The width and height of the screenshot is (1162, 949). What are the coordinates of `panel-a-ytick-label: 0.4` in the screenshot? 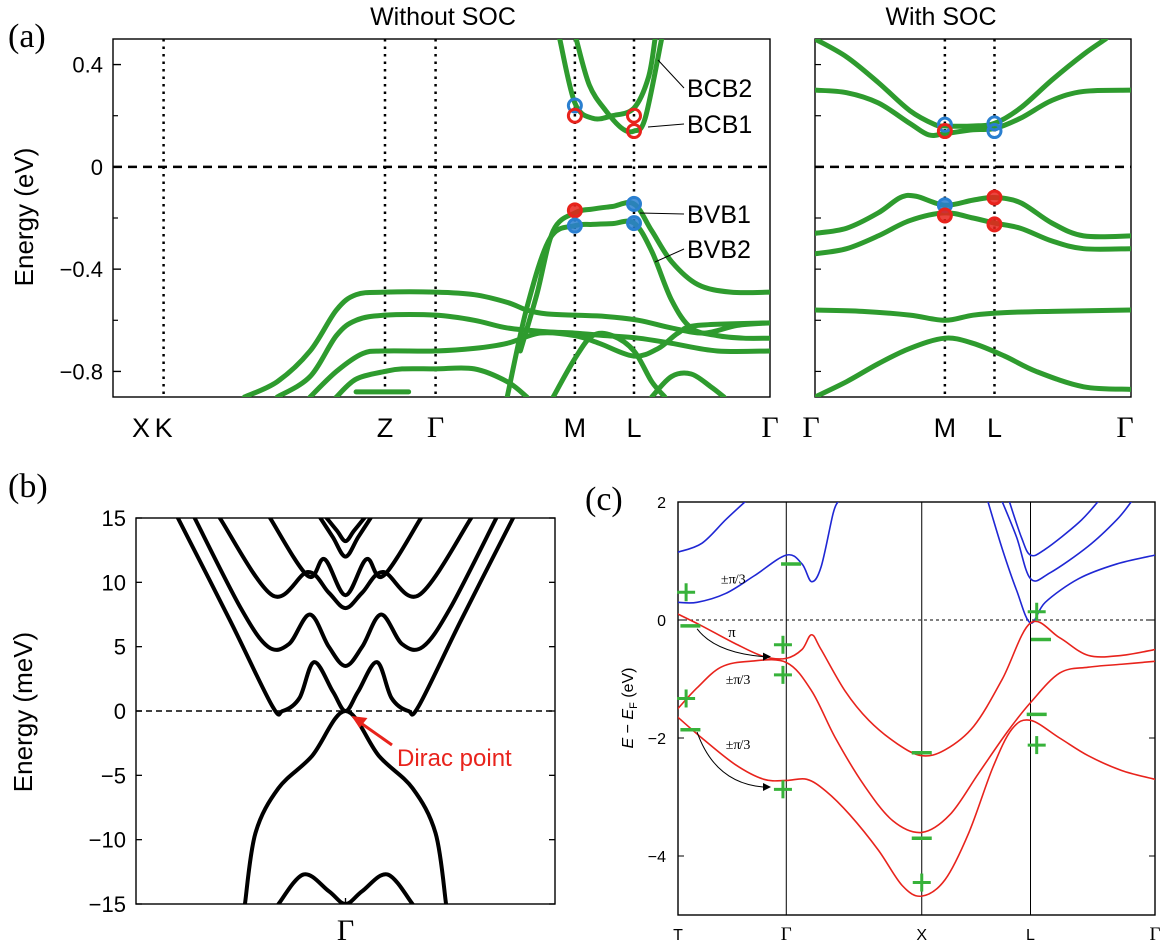 It's located at (87, 65).